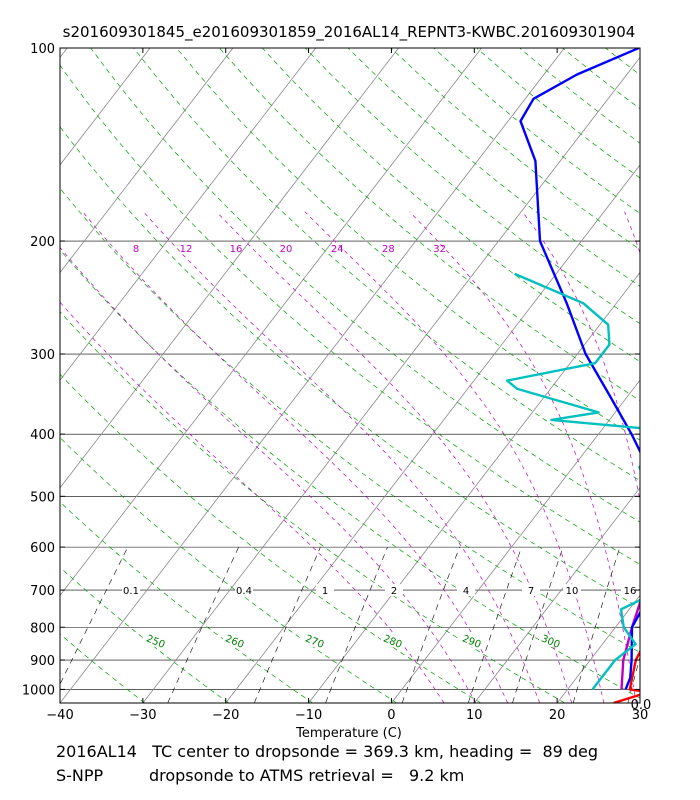 Image resolution: width=700 pixels, height=800 pixels. What do you see at coordinates (186, 249) in the screenshot?
I see `isotherm-label: 12` at bounding box center [186, 249].